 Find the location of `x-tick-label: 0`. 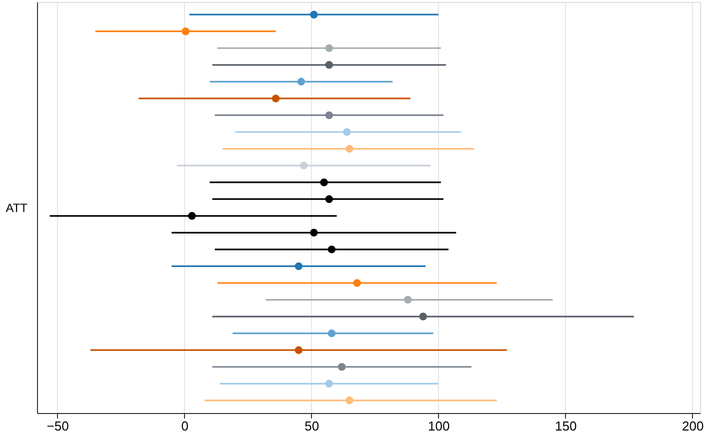

x-tick-label: 0 is located at coordinates (184, 426).